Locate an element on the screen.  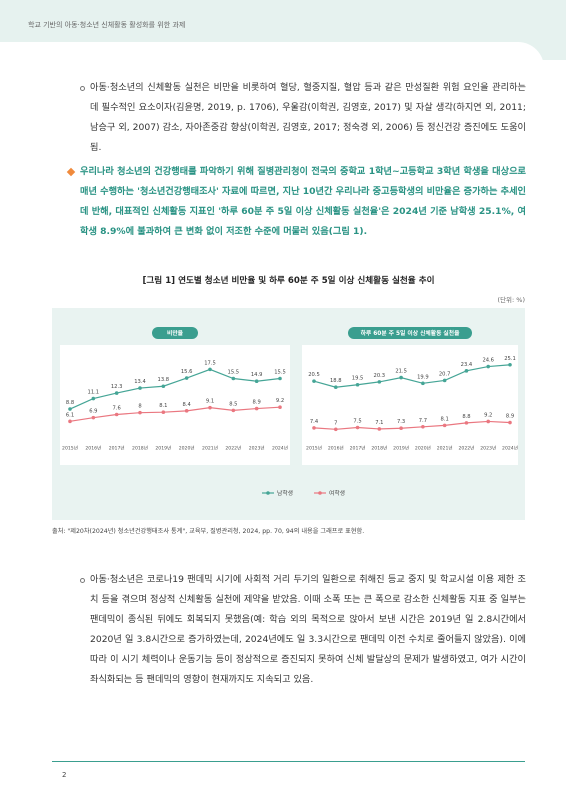
value-label: 11.1 is located at coordinates (94, 393).